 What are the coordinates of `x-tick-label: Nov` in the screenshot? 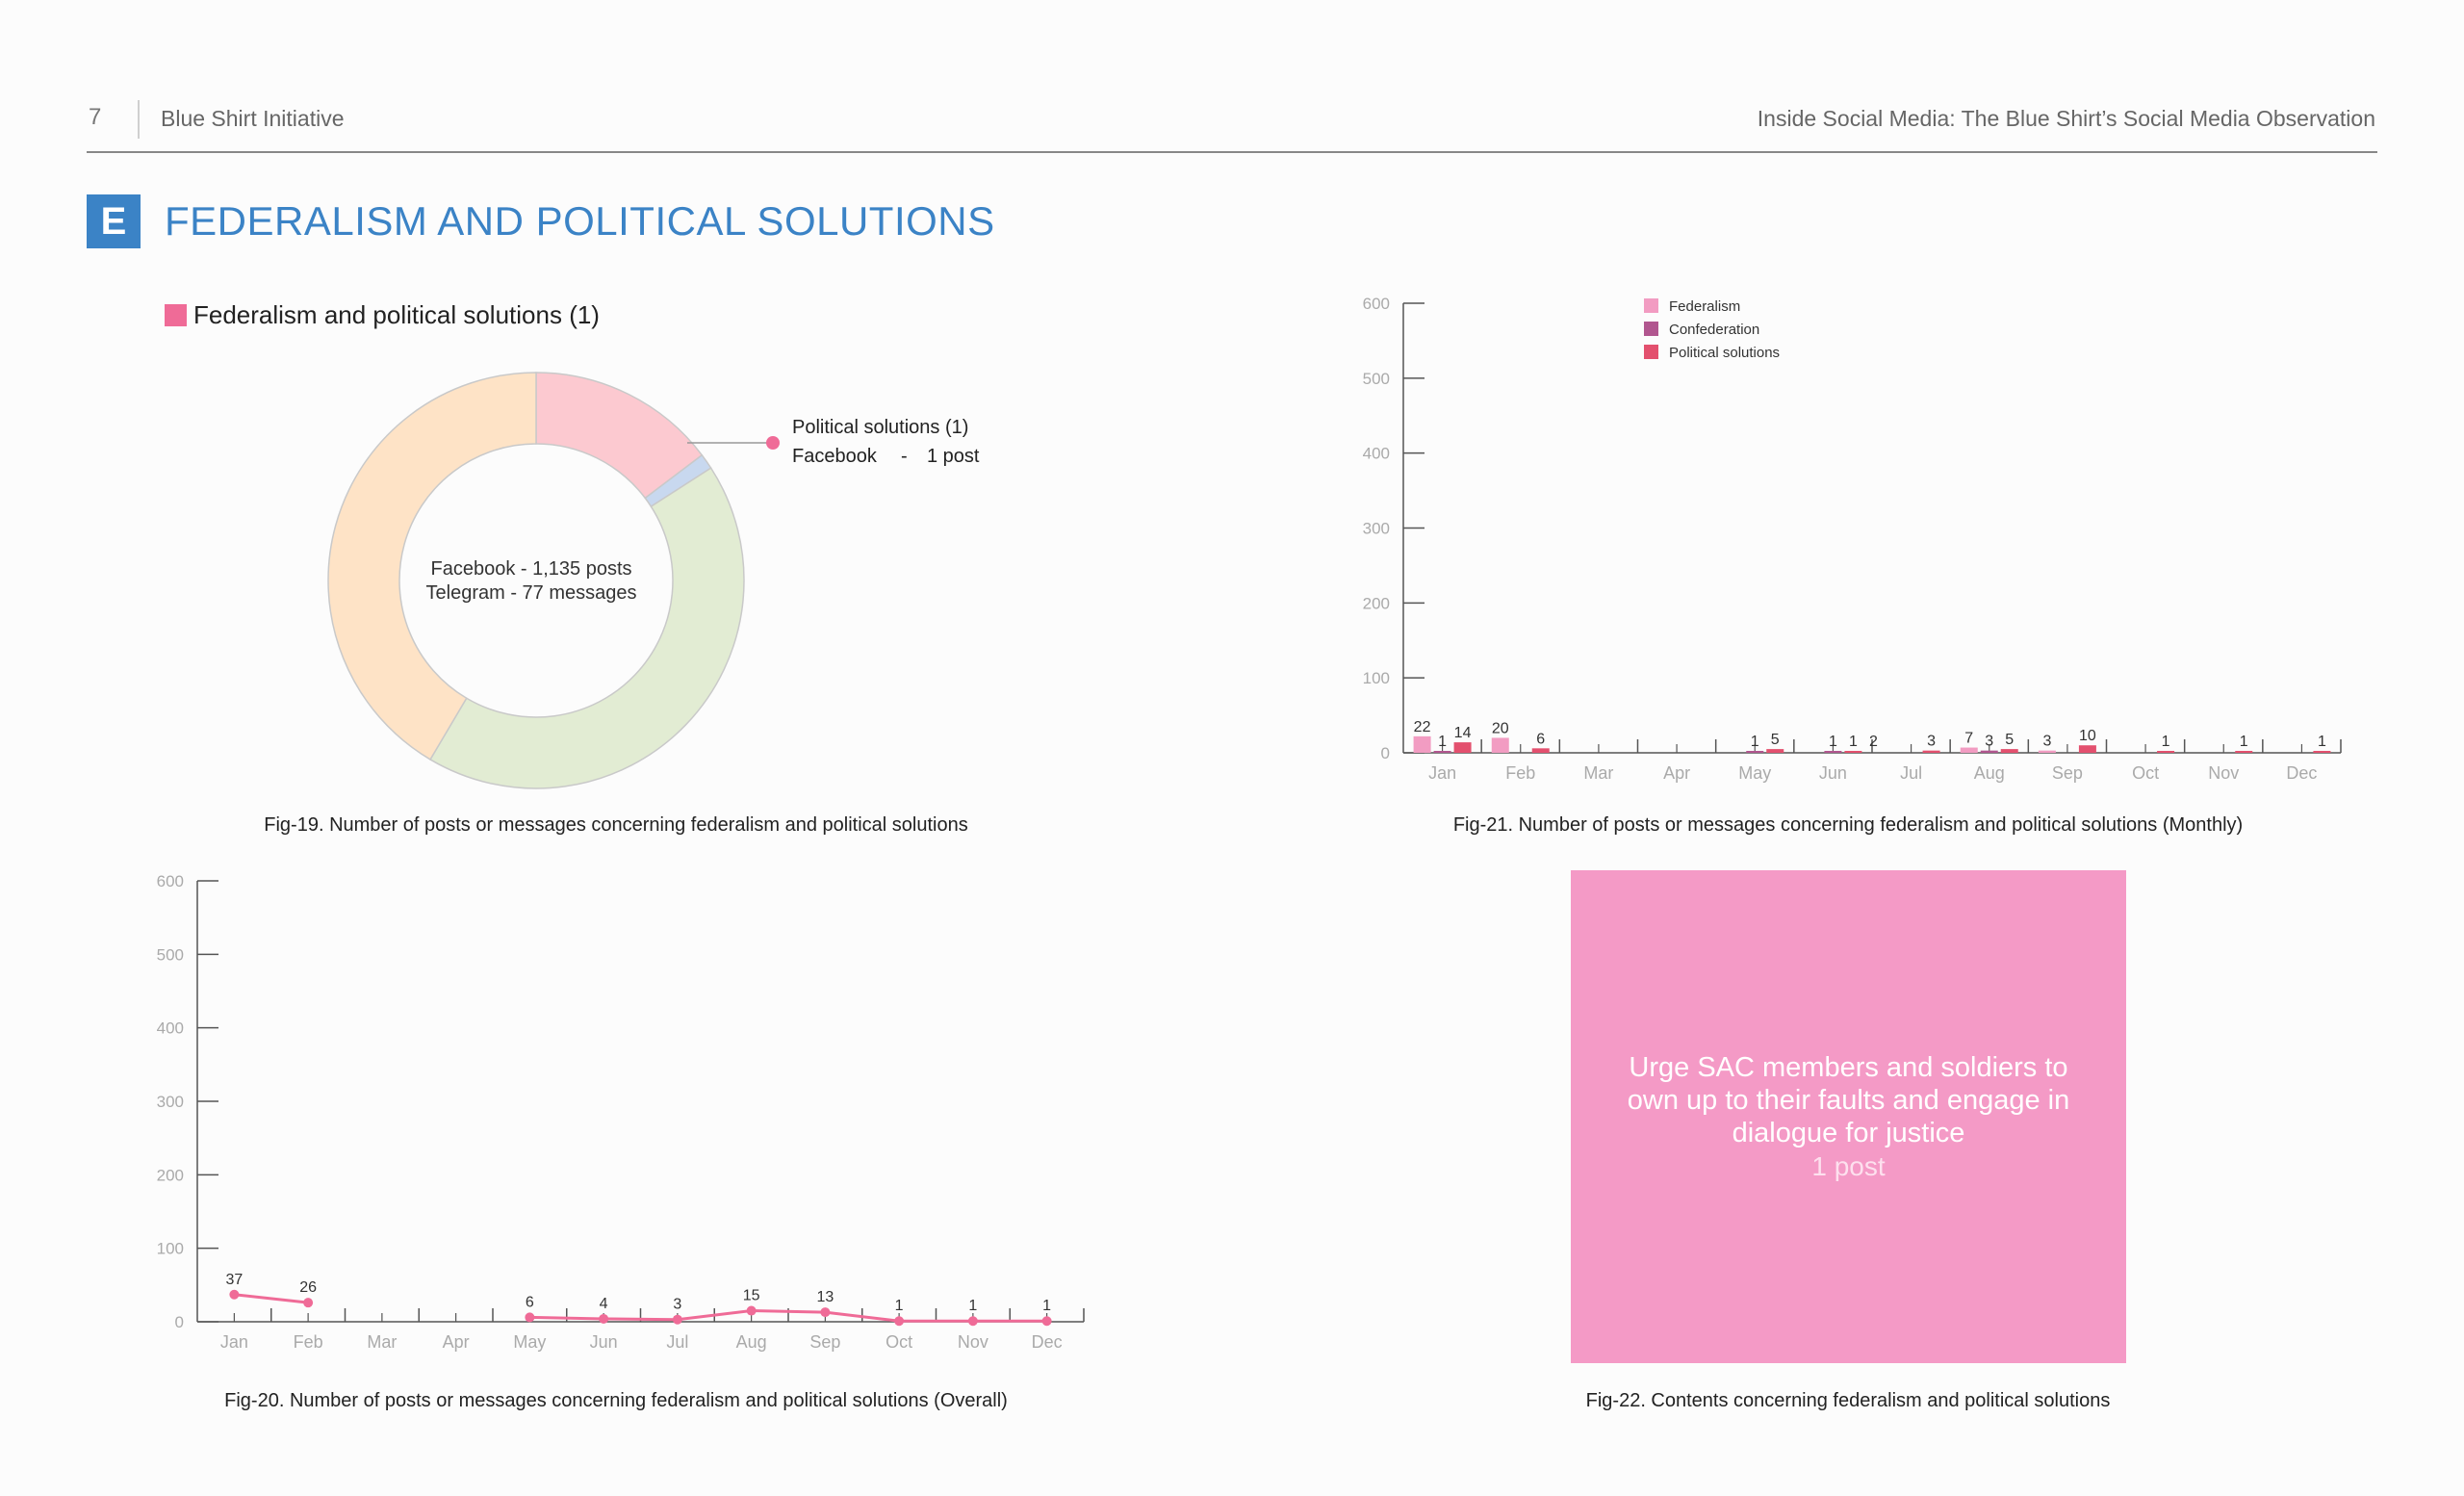 It's located at (2223, 773).